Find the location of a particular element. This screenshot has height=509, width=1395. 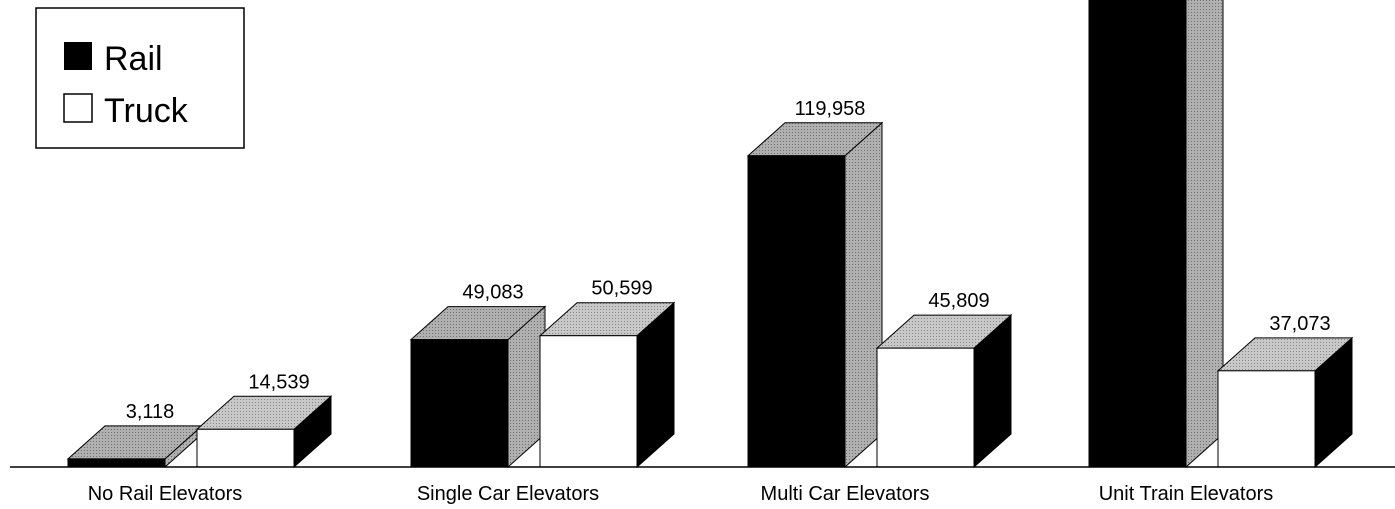

data-label: 50,599 is located at coordinates (621, 289).